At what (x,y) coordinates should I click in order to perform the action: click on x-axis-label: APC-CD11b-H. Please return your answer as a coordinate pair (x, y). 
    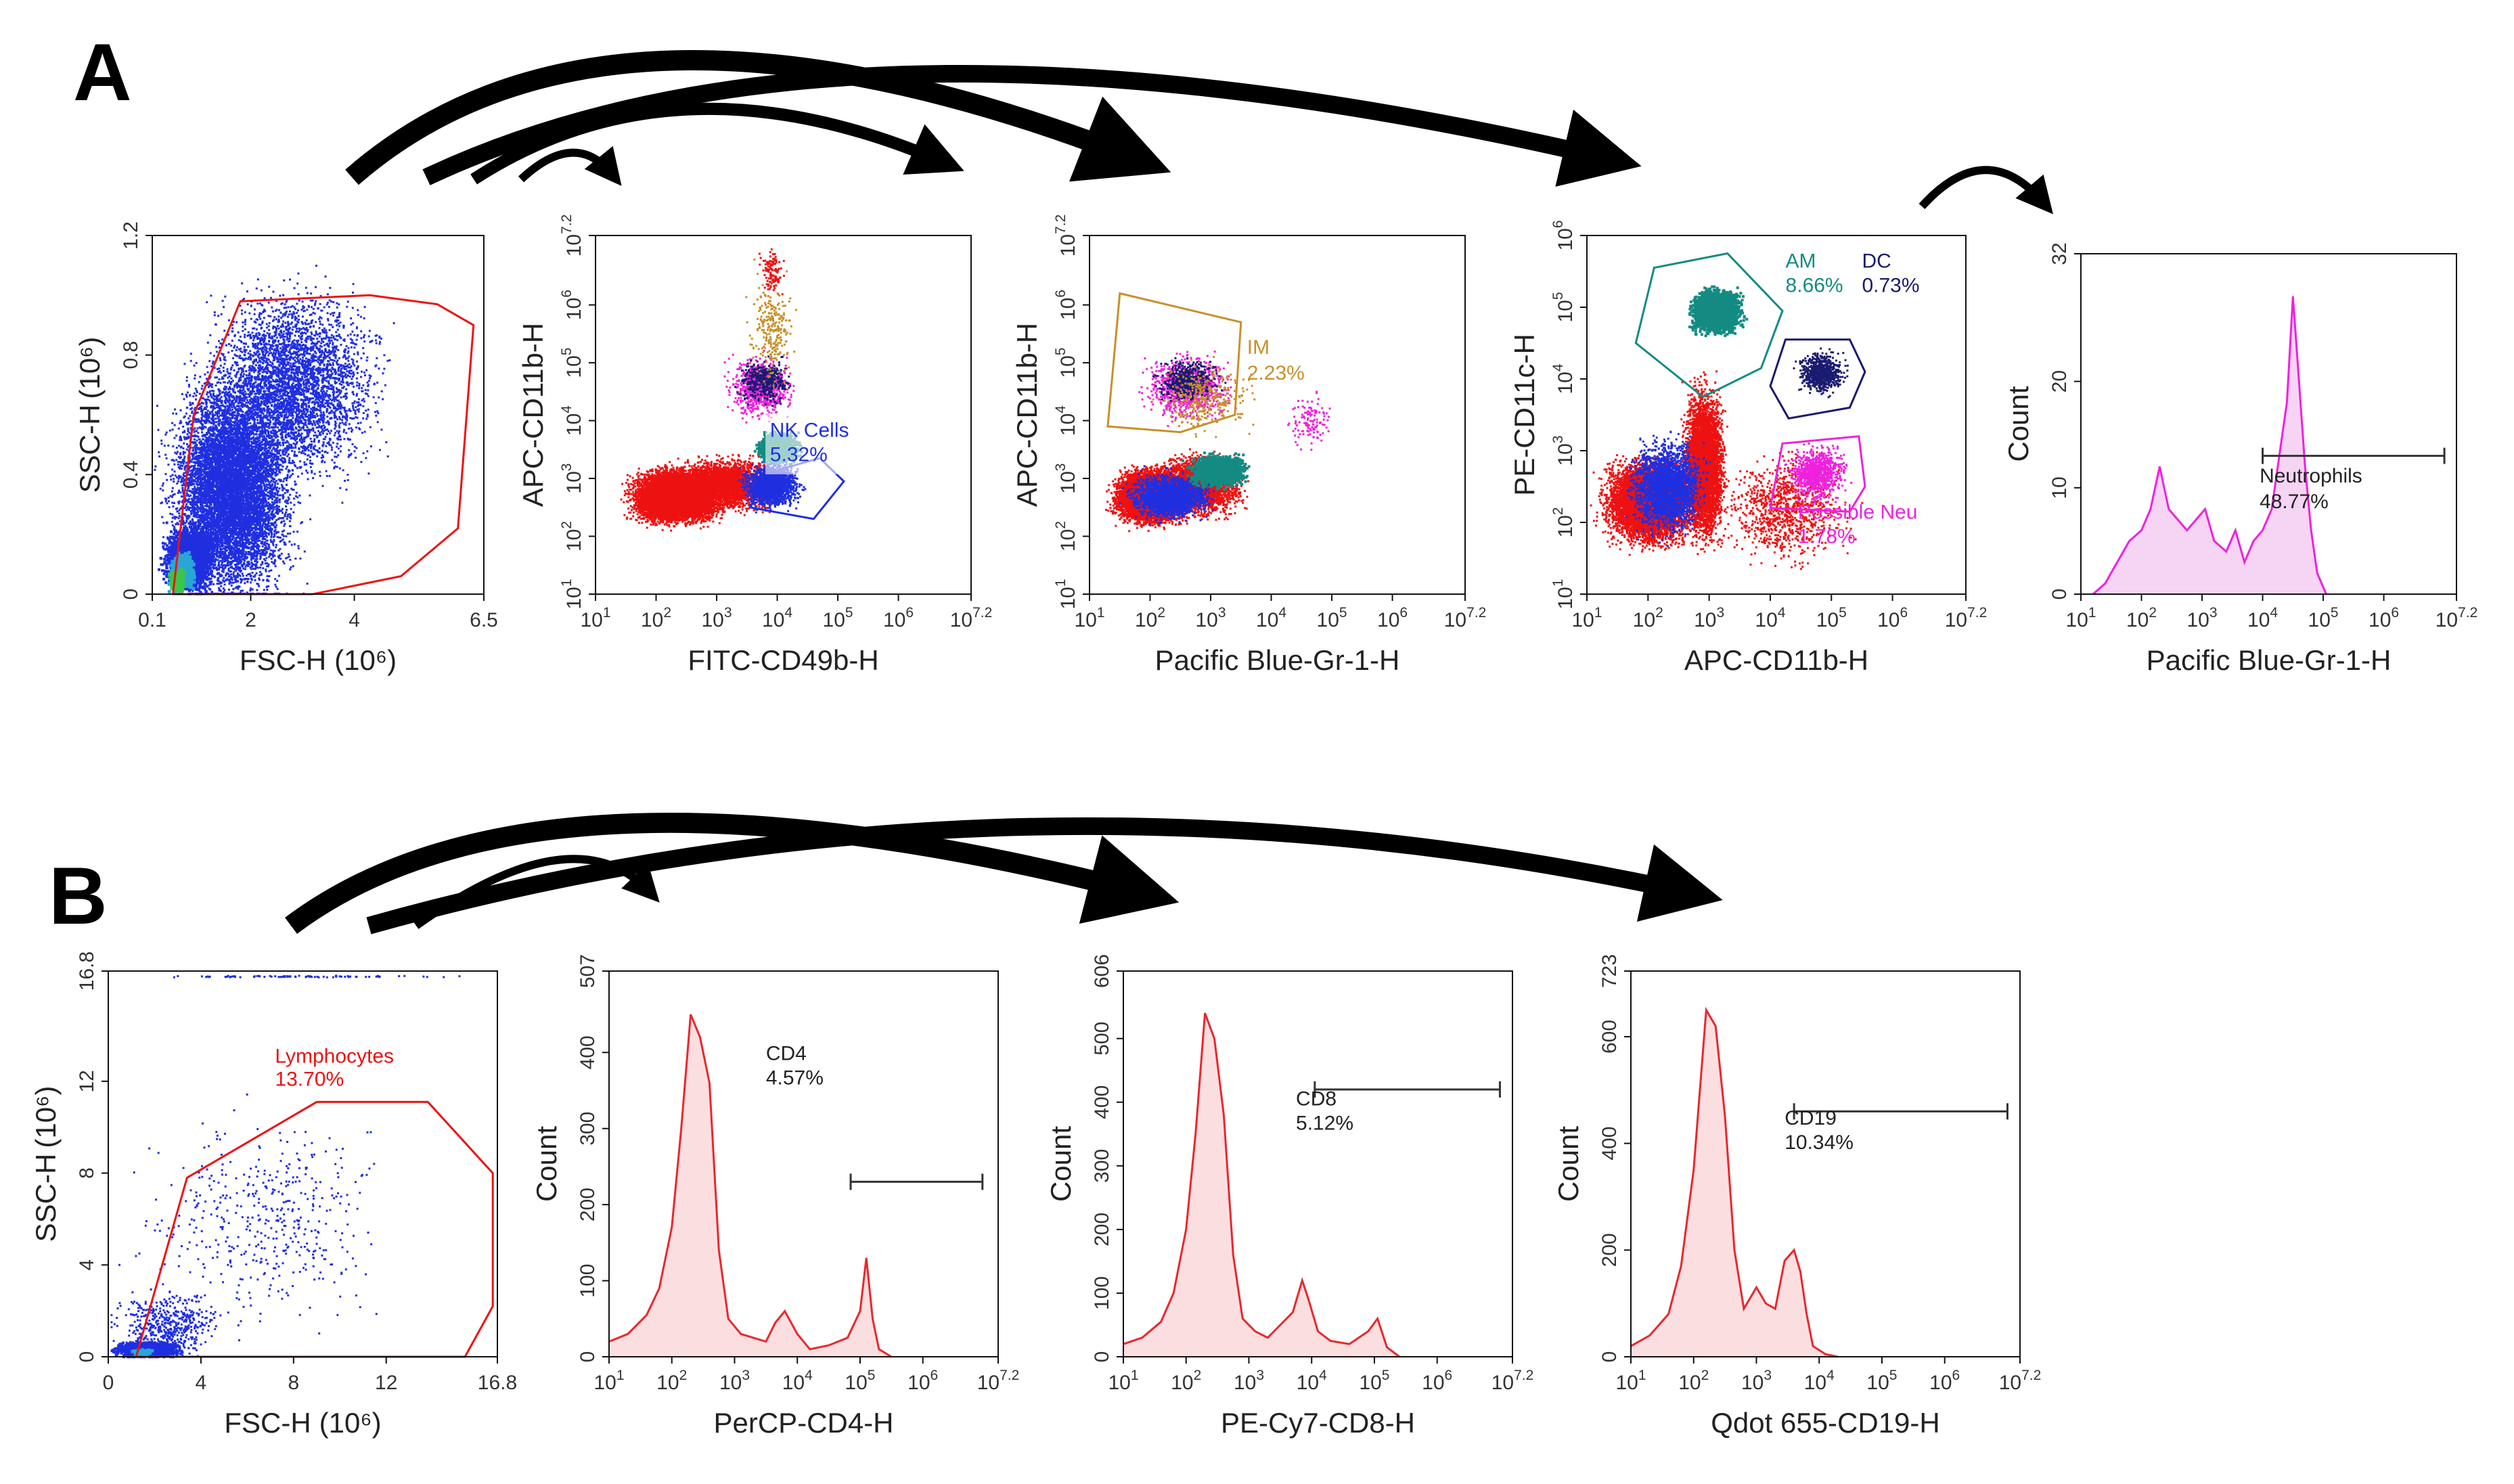
    Looking at the image, I should click on (1776, 660).